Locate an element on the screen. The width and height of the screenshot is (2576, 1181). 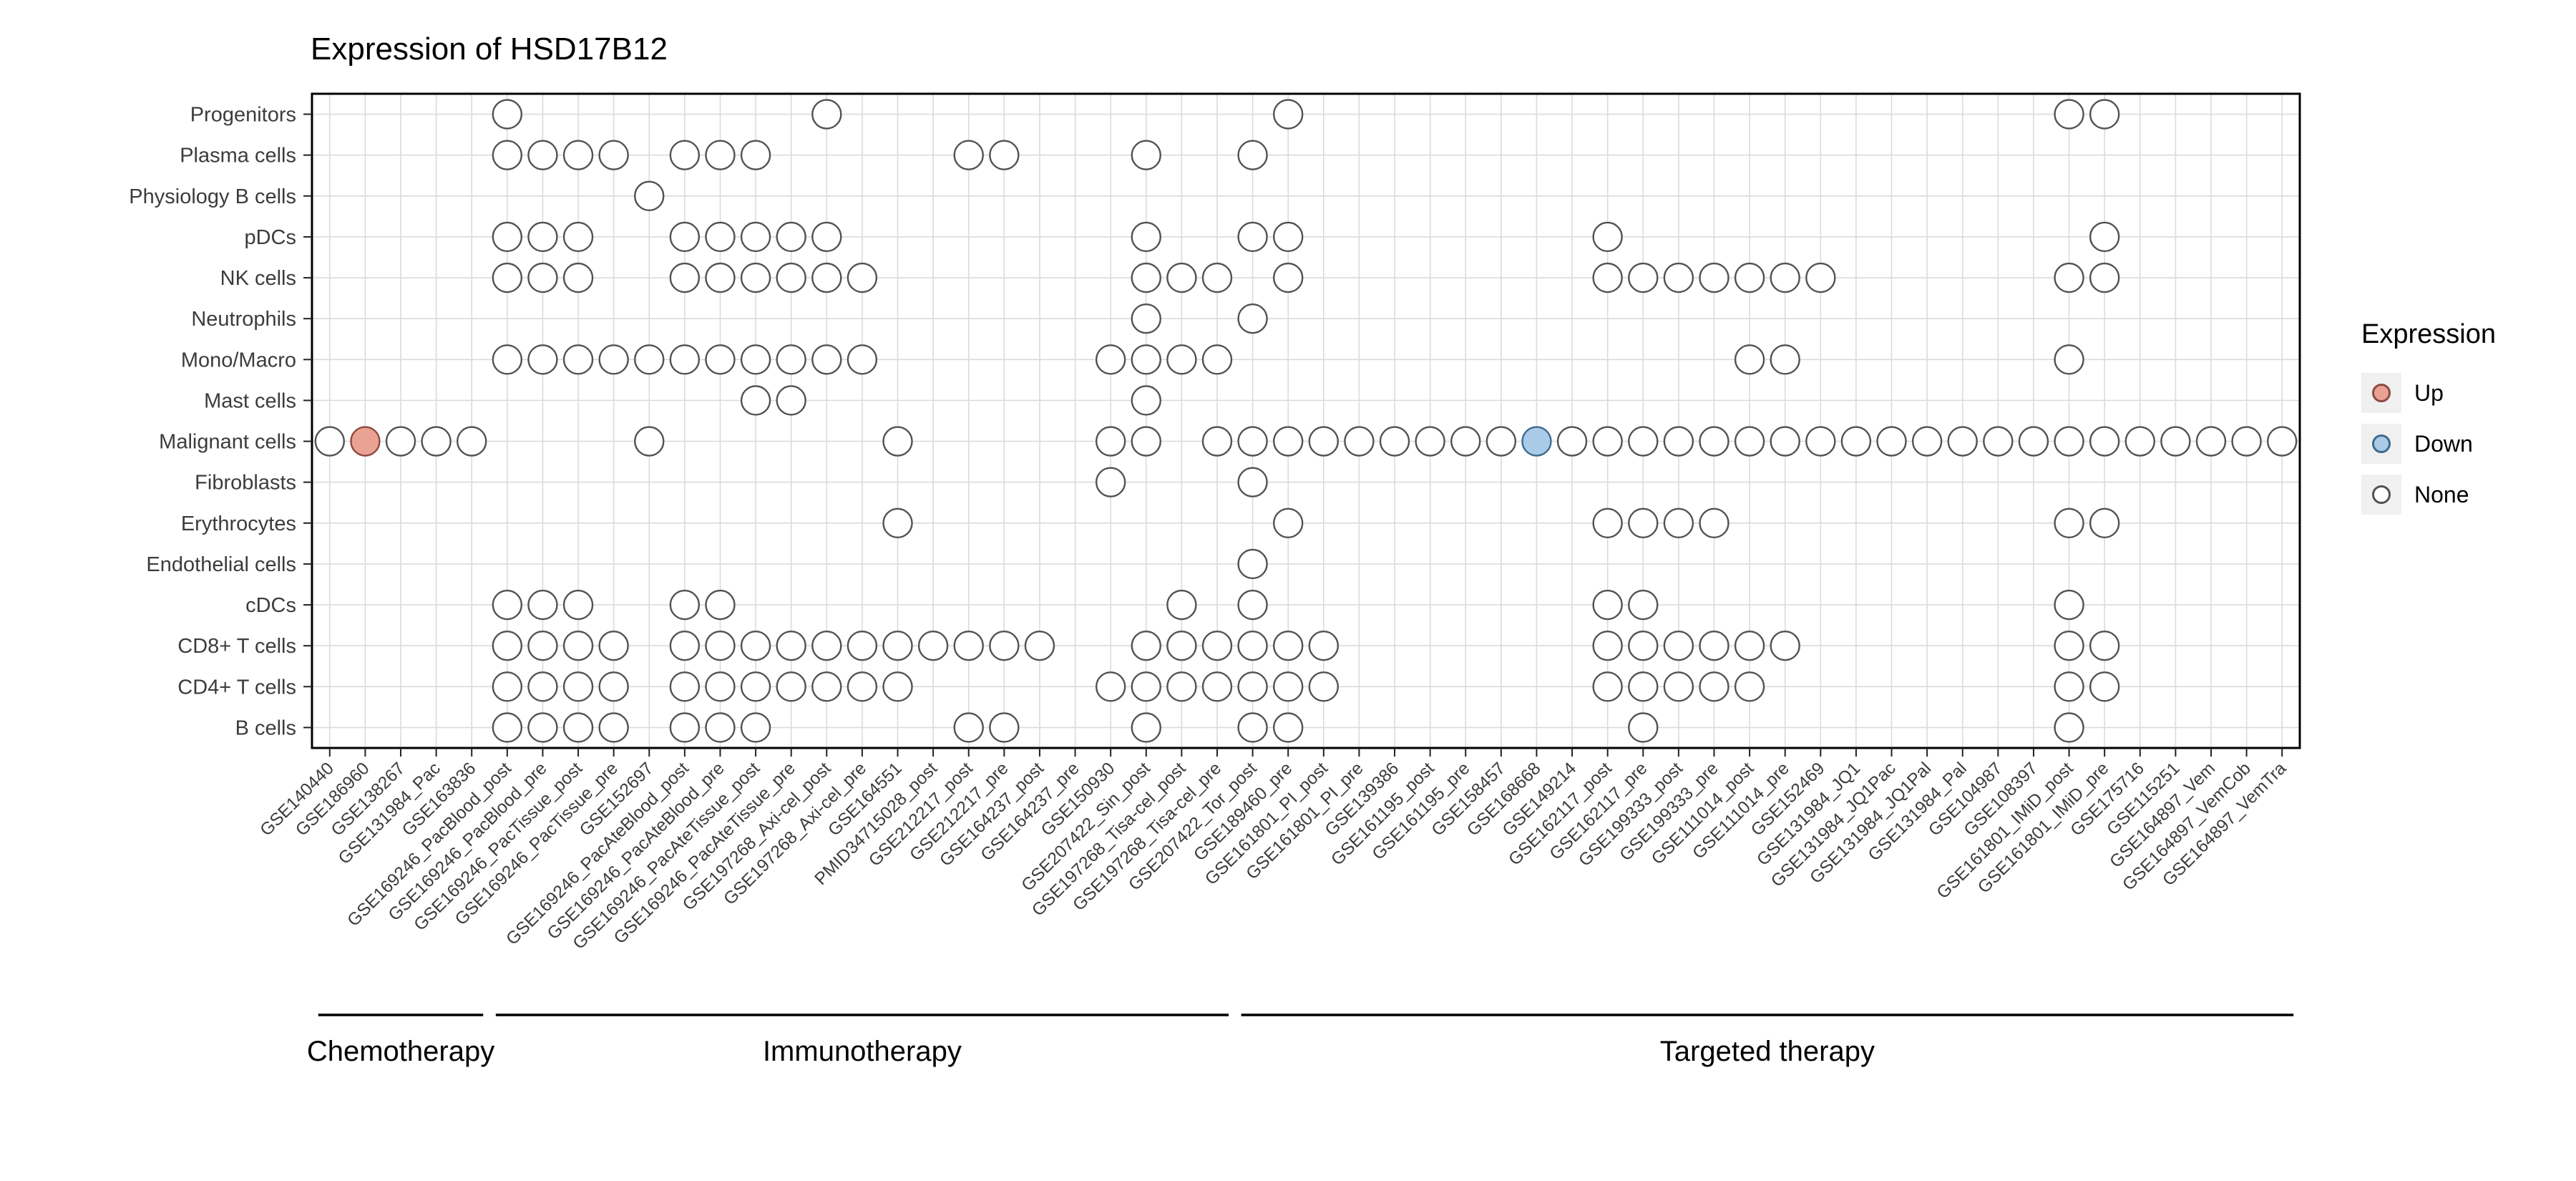
expression-dot-down is located at coordinates (1536, 441).